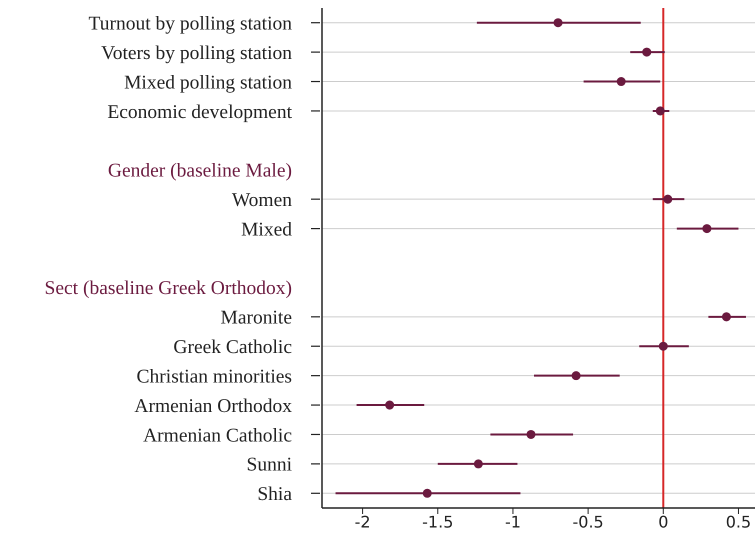  Describe the element at coordinates (168, 289) in the screenshot. I see `y-tick-label: Sect (baseline Greek Orthodox)` at that location.